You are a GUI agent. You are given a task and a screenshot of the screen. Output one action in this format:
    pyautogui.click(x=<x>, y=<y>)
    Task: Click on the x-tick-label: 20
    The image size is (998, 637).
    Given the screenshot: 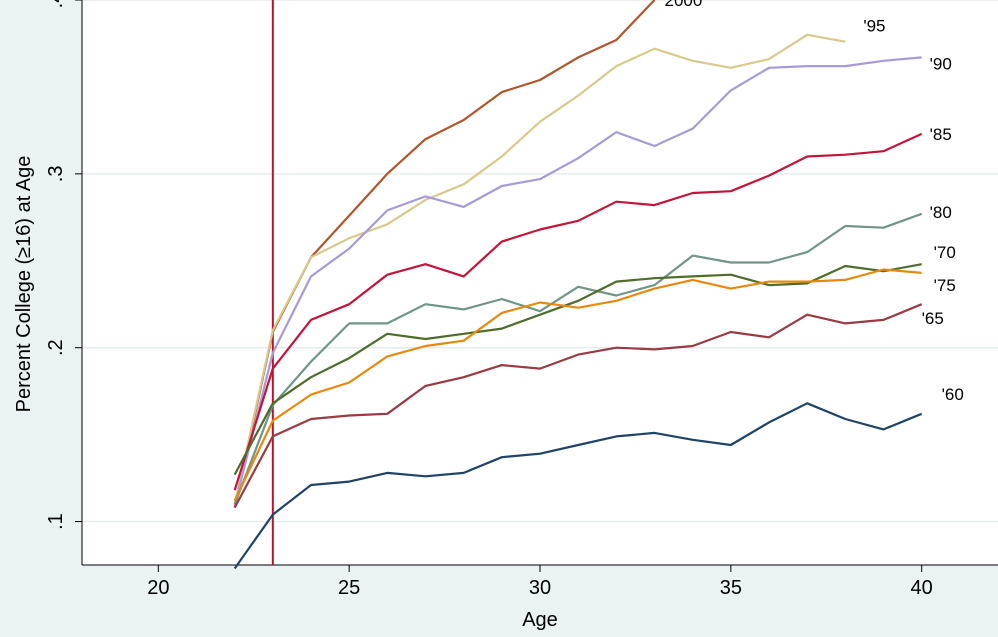 What is the action you would take?
    pyautogui.click(x=158, y=588)
    